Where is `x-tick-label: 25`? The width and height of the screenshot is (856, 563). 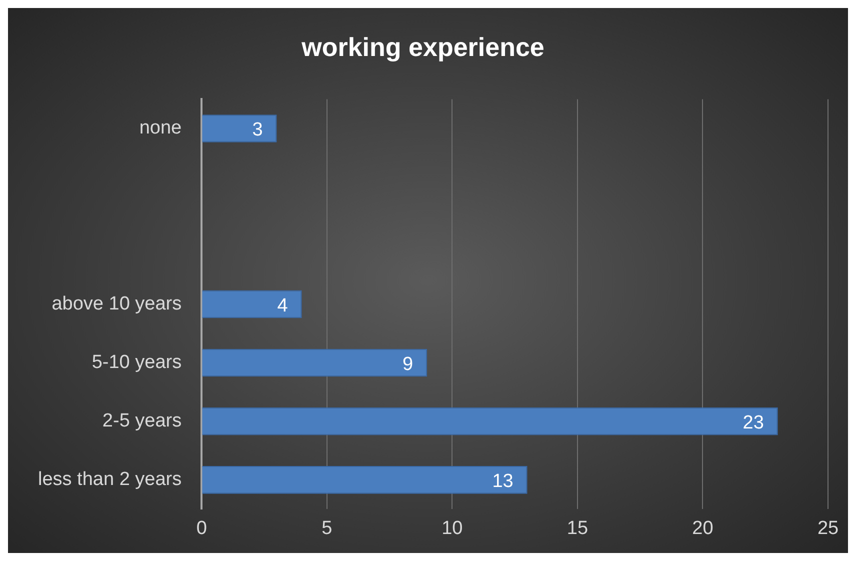
x-tick-label: 25 is located at coordinates (828, 528).